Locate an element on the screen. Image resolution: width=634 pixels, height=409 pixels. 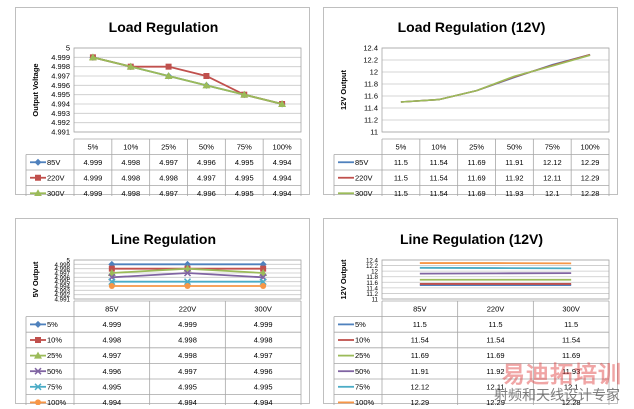
y-tick-label: 4.998 is located at coordinates (63, 269).